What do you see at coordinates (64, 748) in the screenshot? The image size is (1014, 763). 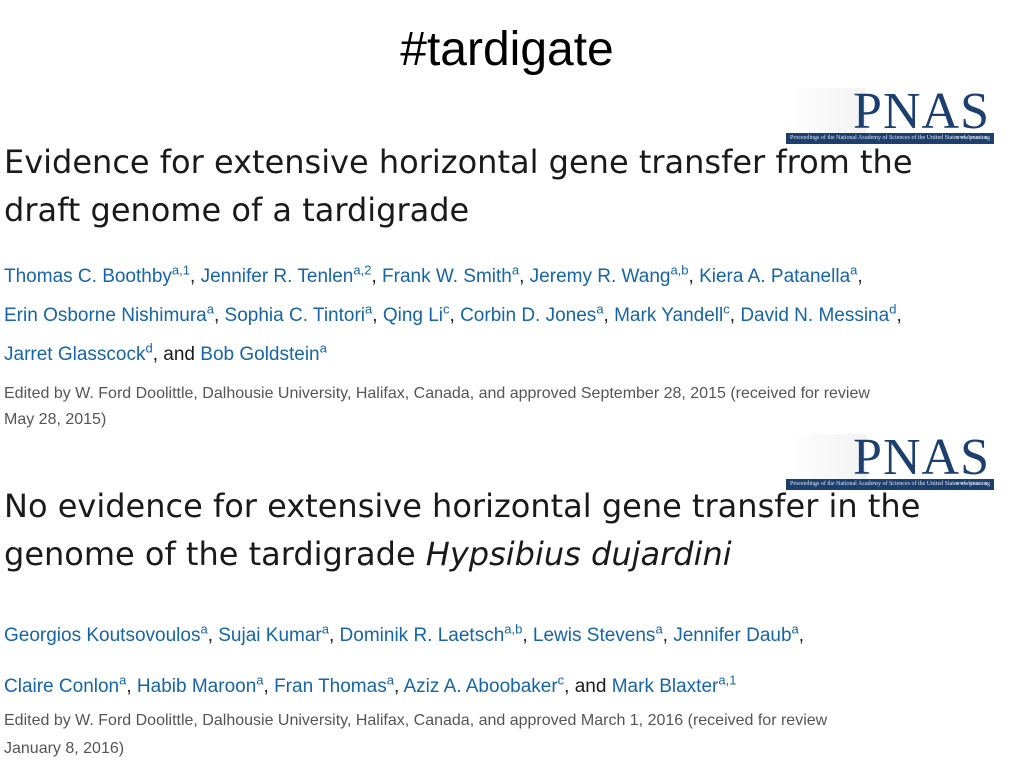 I see `edited-by-line: January 8, 2016)` at bounding box center [64, 748].